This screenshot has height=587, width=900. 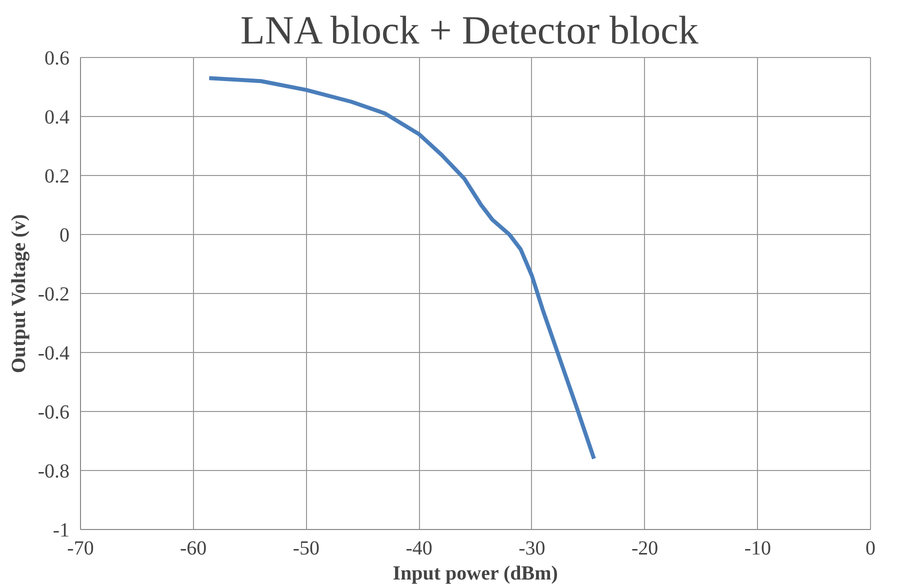 What do you see at coordinates (54, 353) in the screenshot?
I see `y-tick-label: -0.4` at bounding box center [54, 353].